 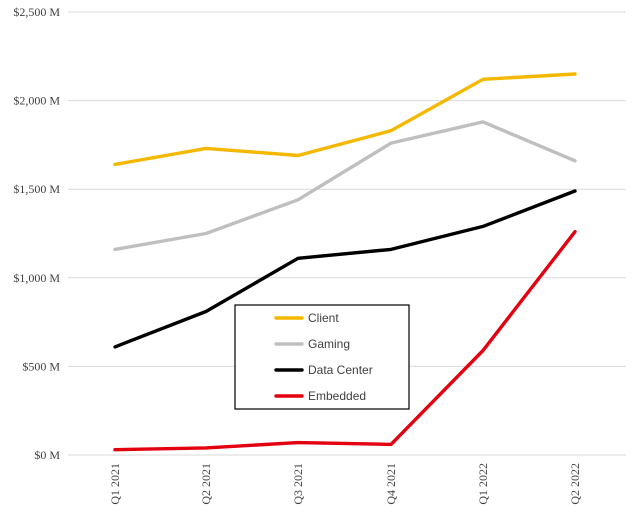 What do you see at coordinates (36, 12) in the screenshot?
I see `y-tick-label: $2,500 M` at bounding box center [36, 12].